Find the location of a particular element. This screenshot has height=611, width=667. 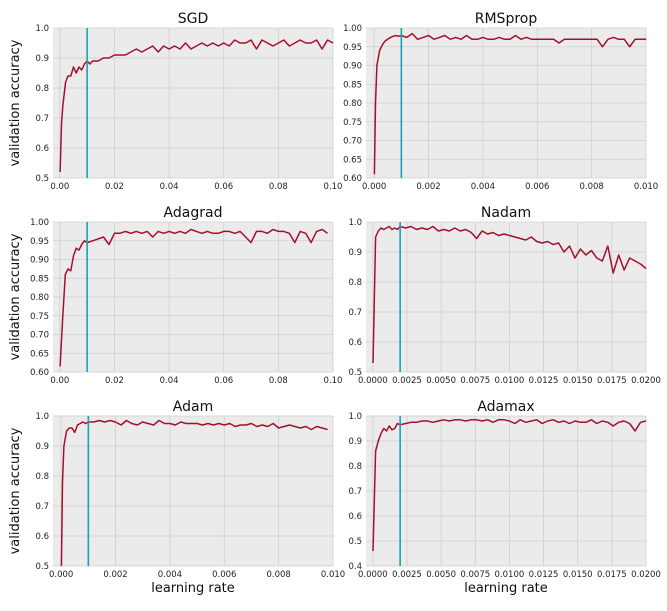

y-tick-label: 0.70 is located at coordinates (352, 142).